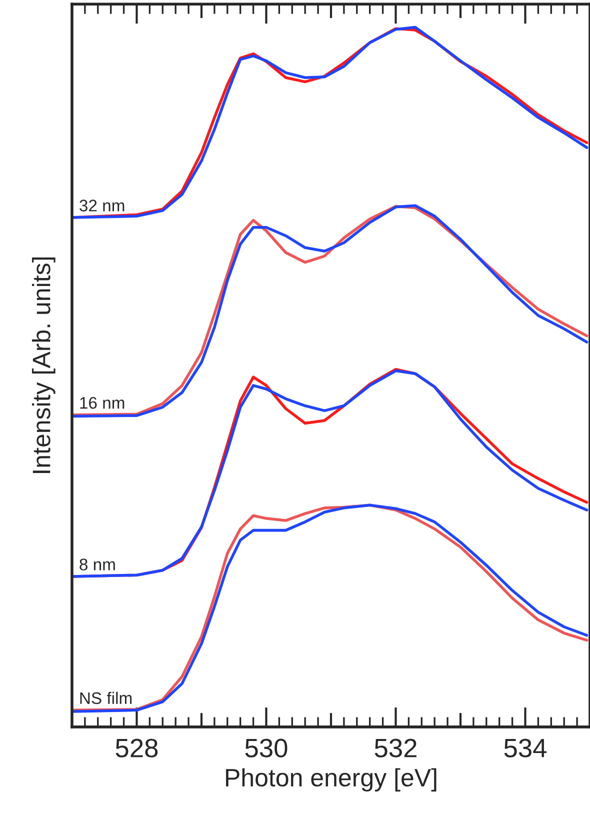 Image resolution: width=590 pixels, height=827 pixels. I want to click on annotation: 16 nm, so click(102, 402).